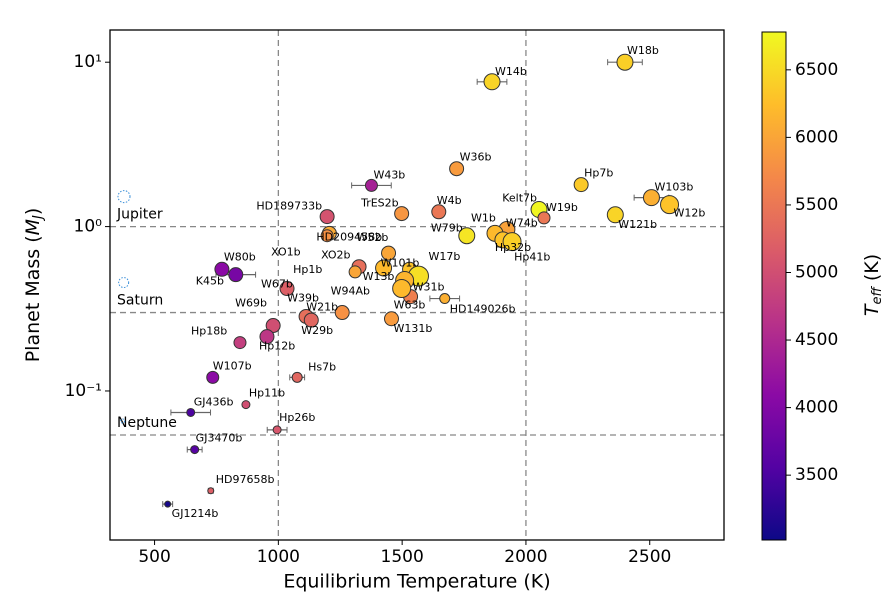 Image resolution: width=891 pixels, height=607 pixels. Describe the element at coordinates (140, 301) in the screenshot. I see `reference-label: Saturn` at that location.